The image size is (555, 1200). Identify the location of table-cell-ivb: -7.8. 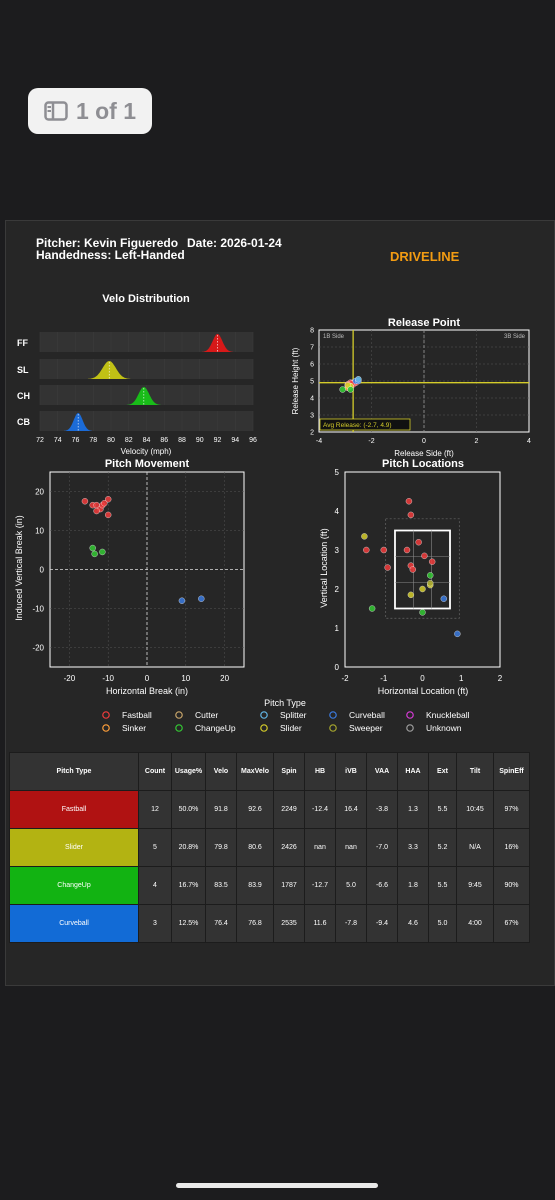
(351, 923).